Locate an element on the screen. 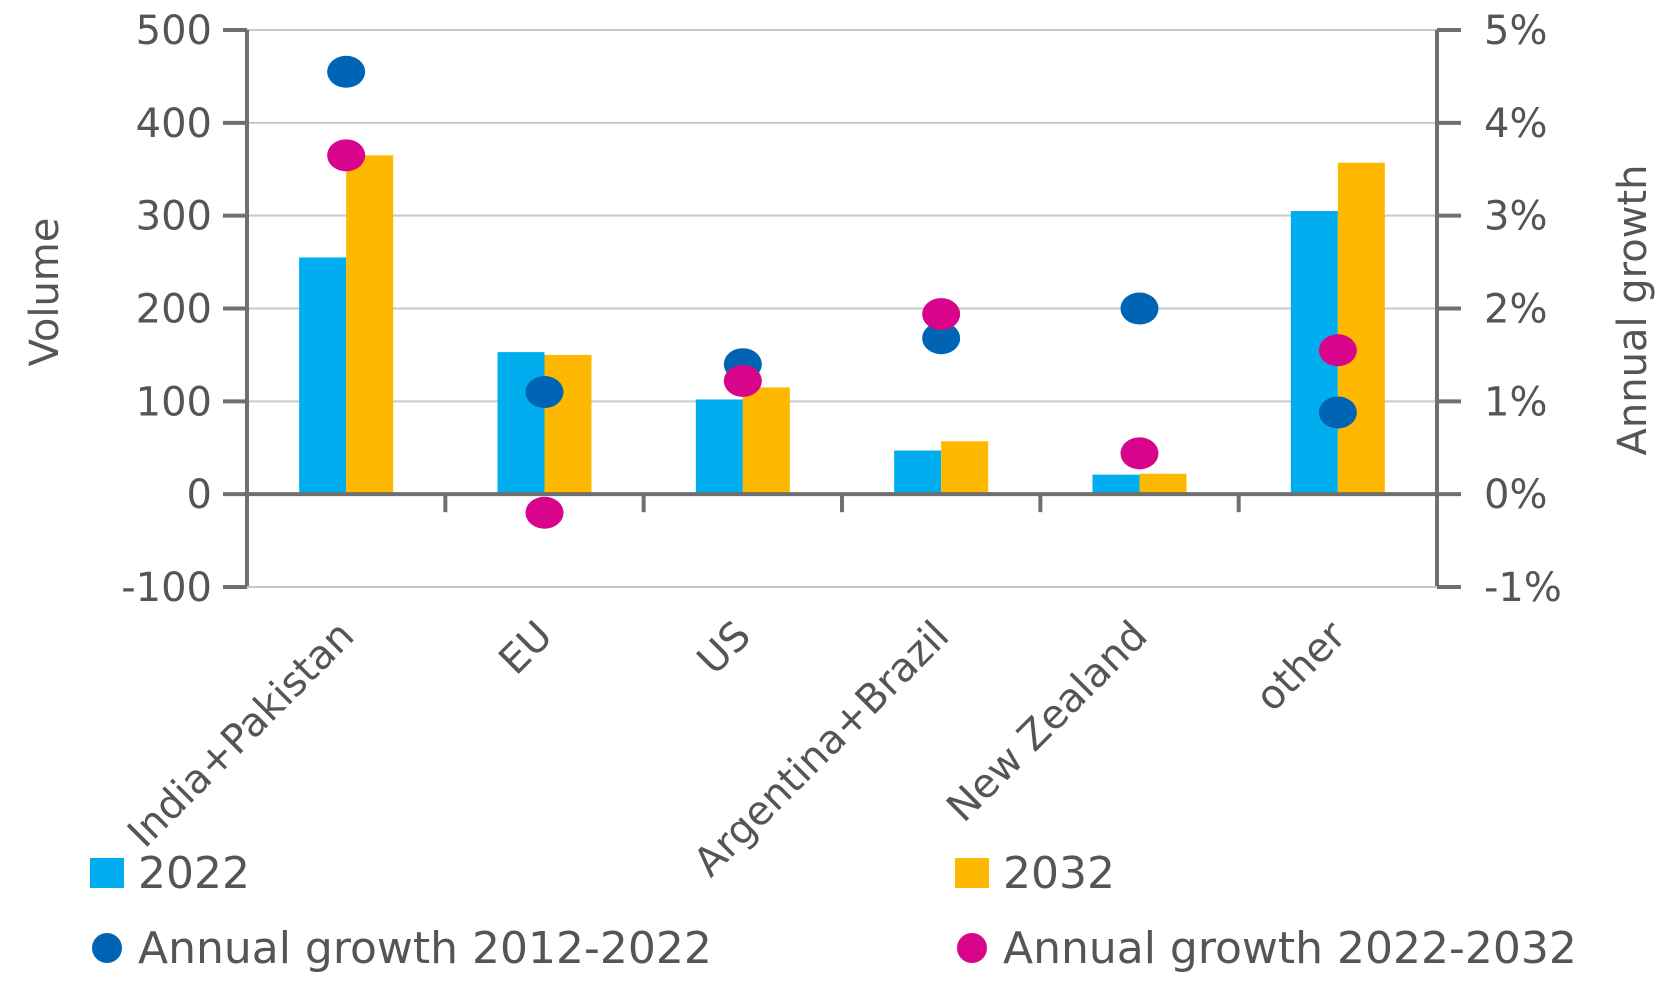 The image size is (1671, 988). point-Annual growth 2012-2022-1 is located at coordinates (544, 392).